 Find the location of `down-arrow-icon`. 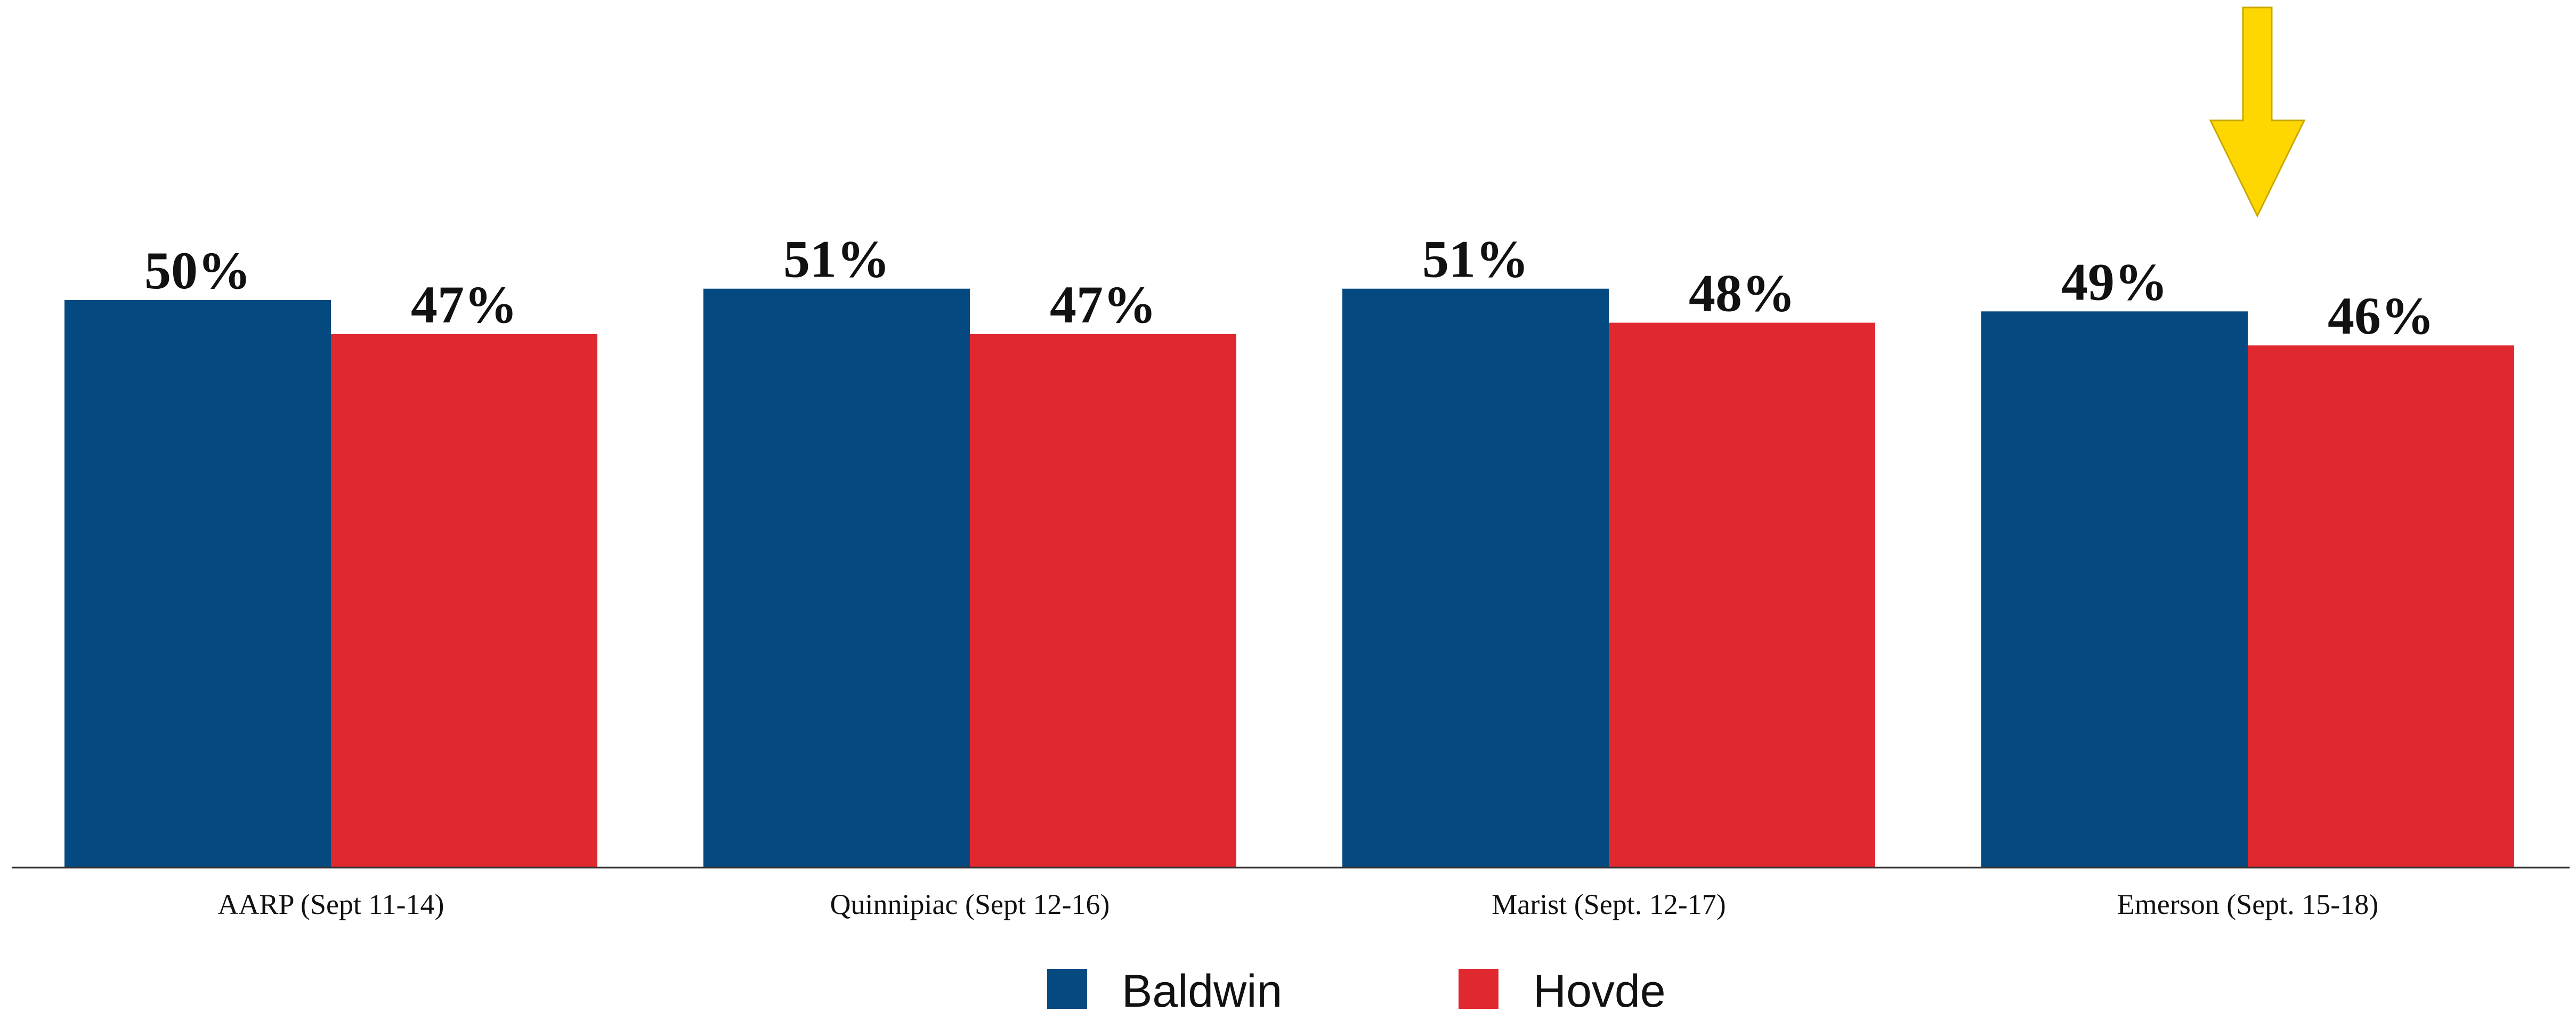

down-arrow-icon is located at coordinates (2258, 112).